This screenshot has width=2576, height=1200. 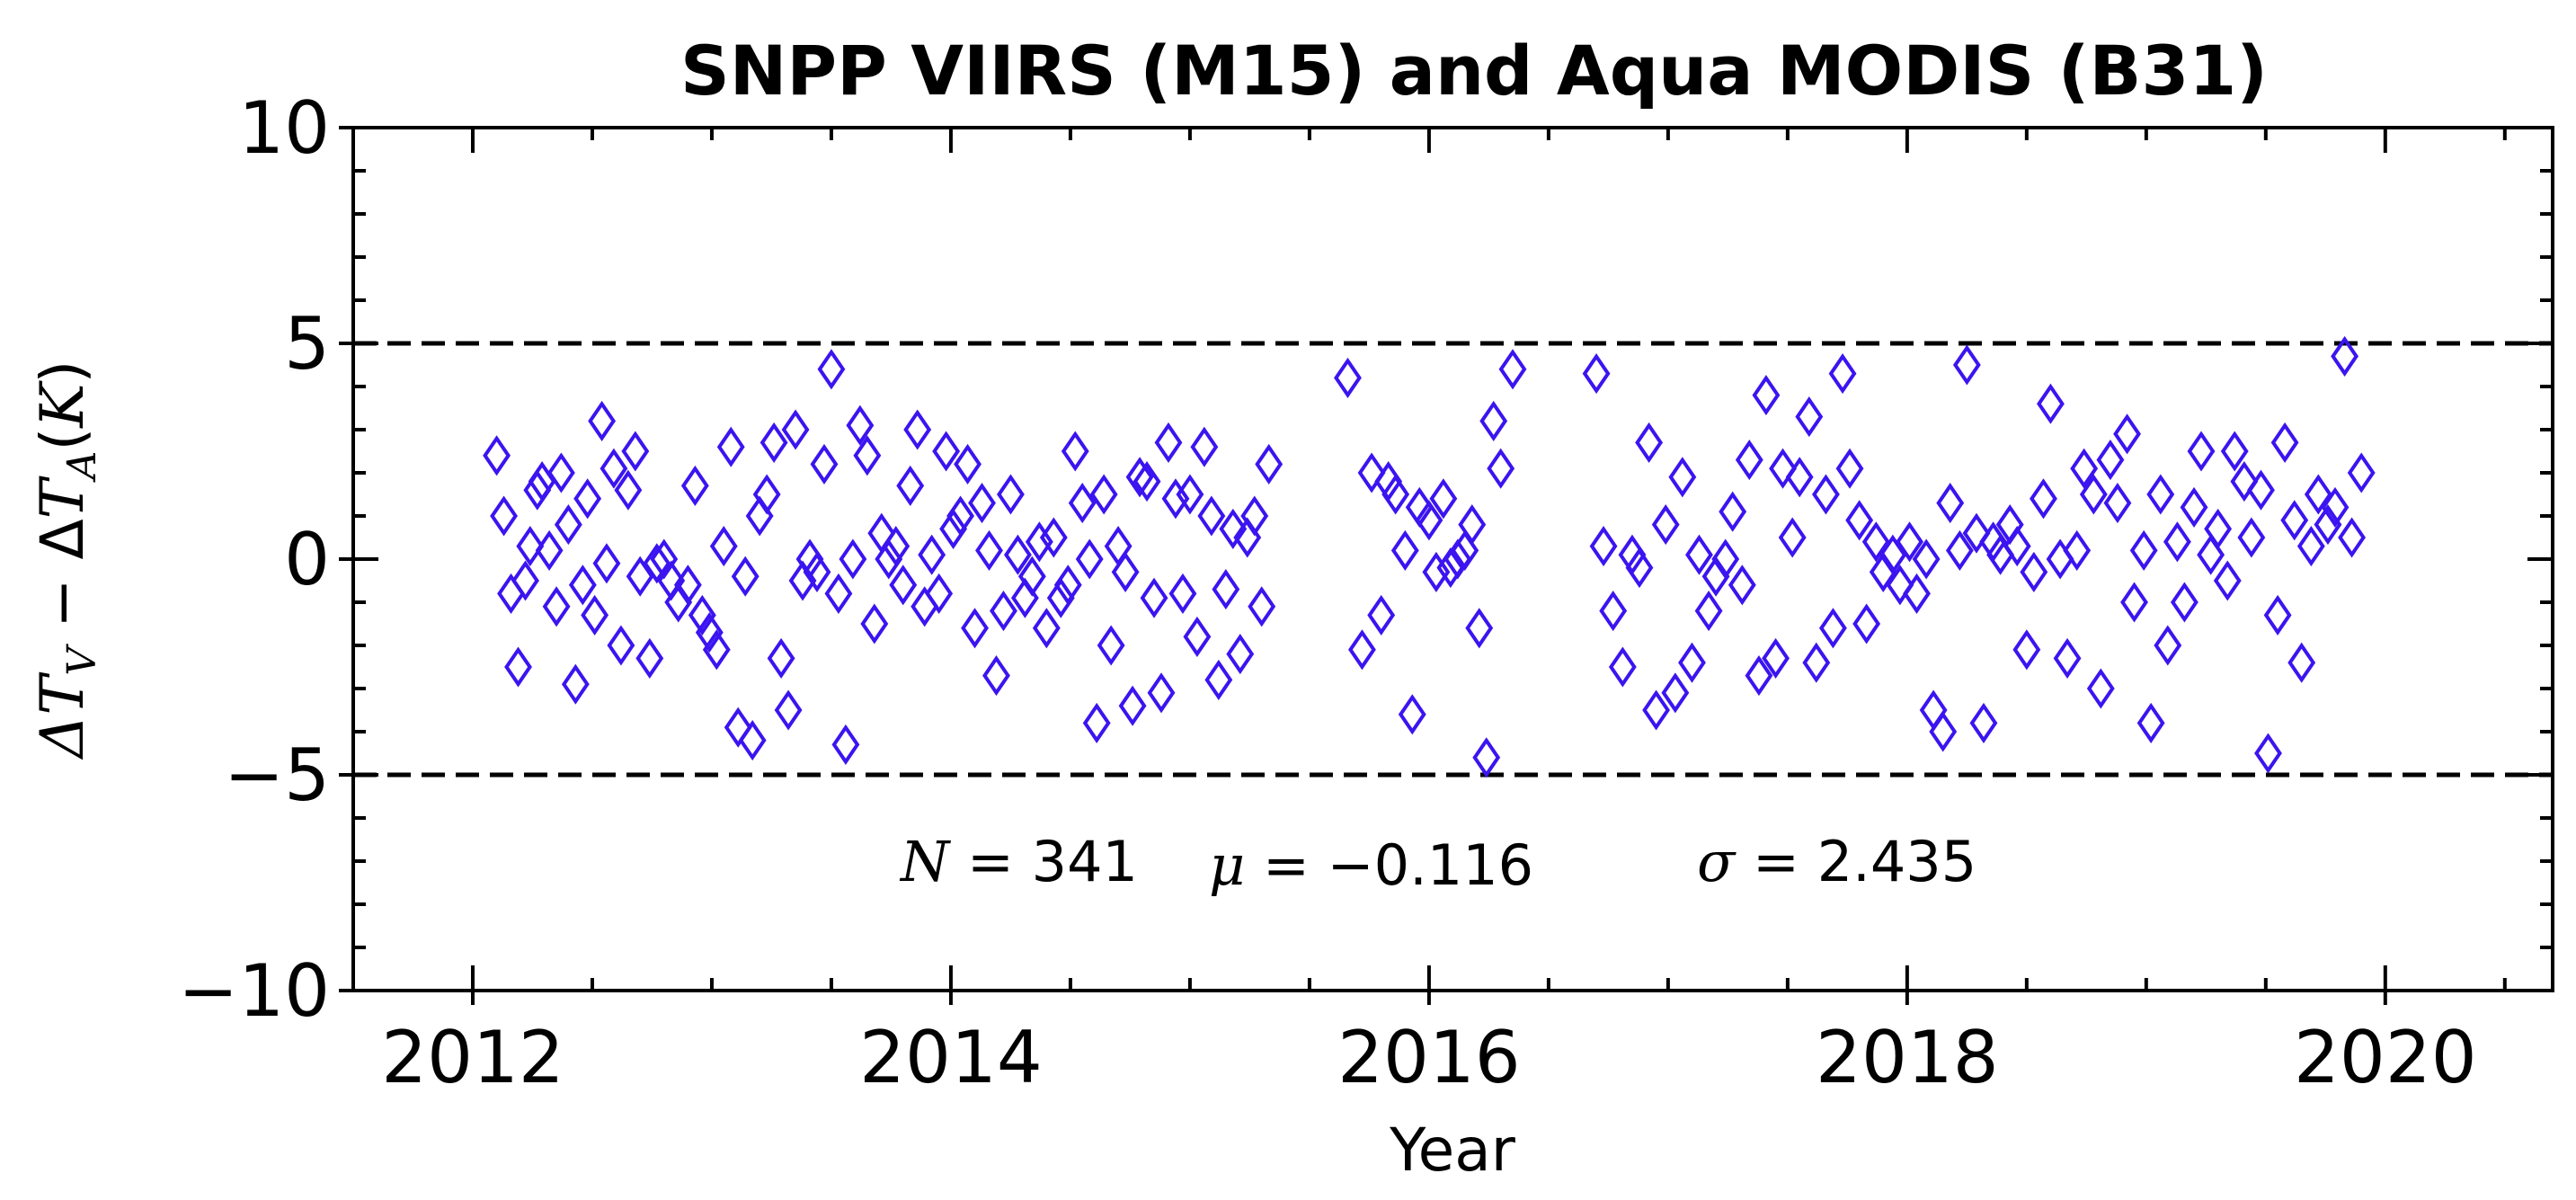 I want to click on chart-title: SNPP VIIRS (M15) and Aqua MODIS (B31), so click(x=1474, y=71).